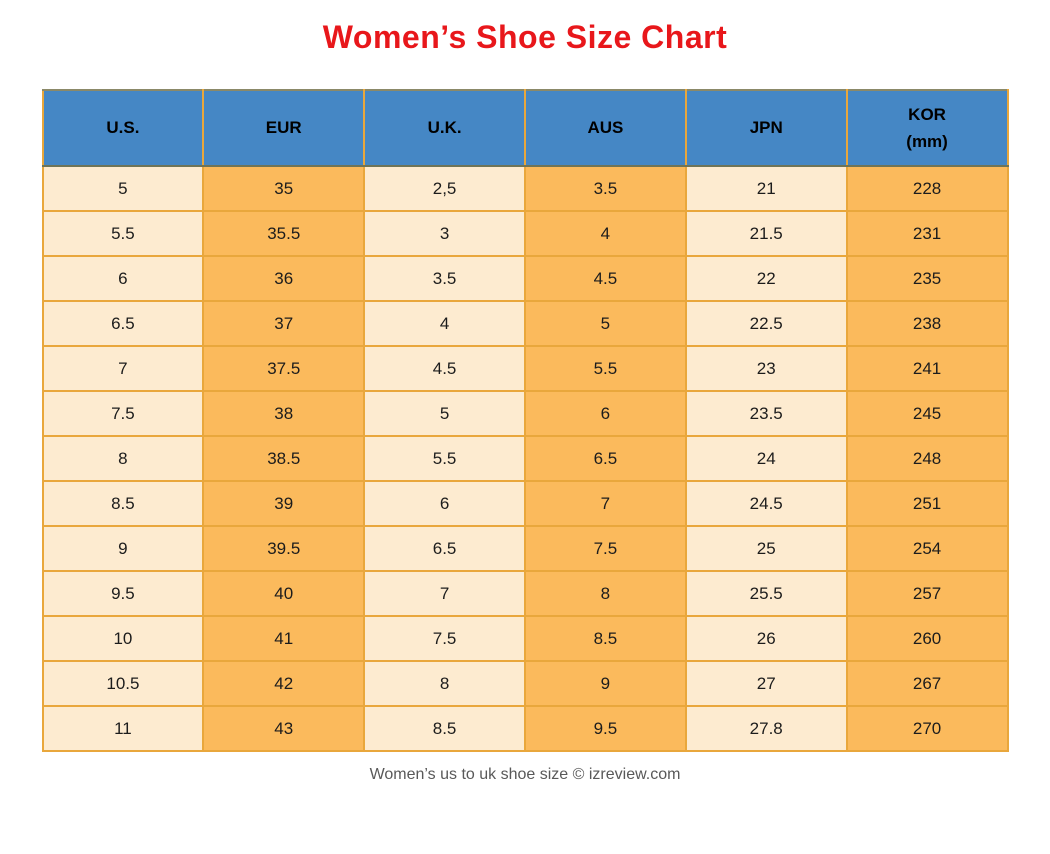  I want to click on size-cell: 38.5, so click(284, 458).